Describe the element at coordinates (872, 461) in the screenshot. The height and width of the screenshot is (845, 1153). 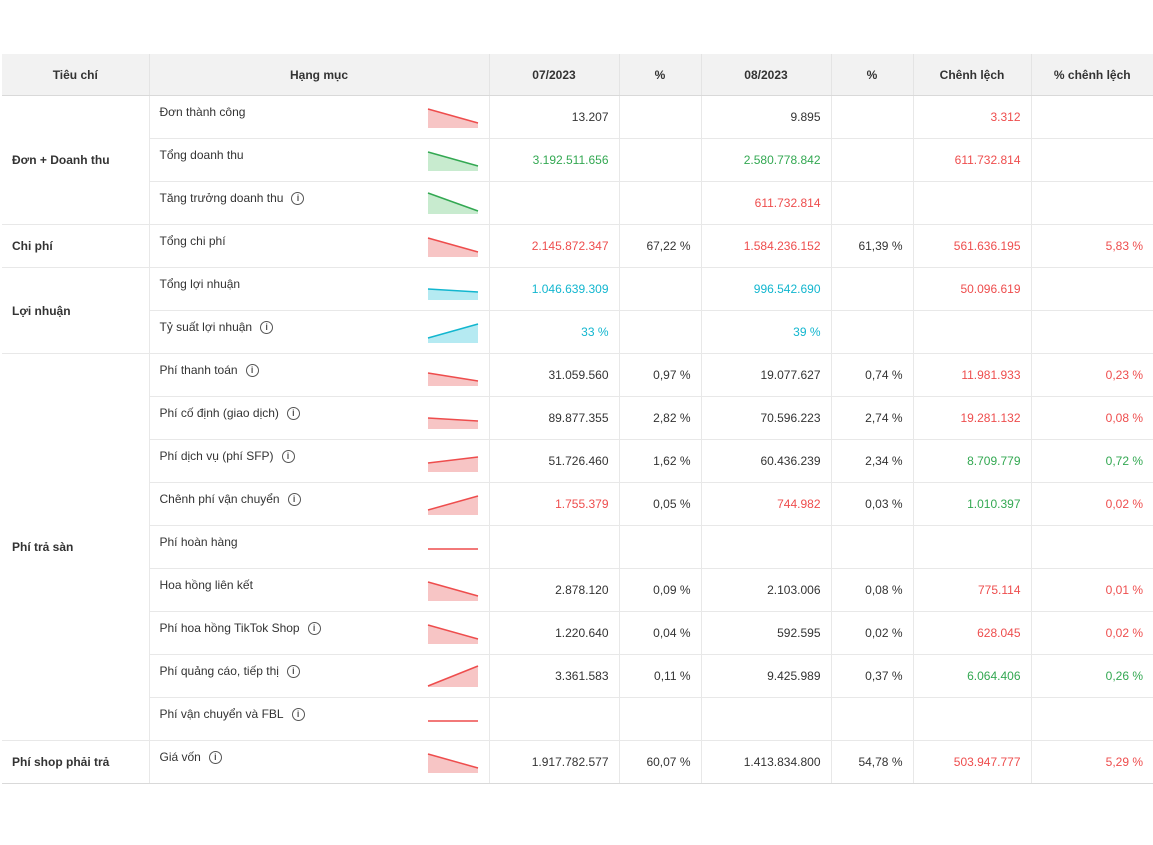
I see `pct-08: 2,34 %` at that location.